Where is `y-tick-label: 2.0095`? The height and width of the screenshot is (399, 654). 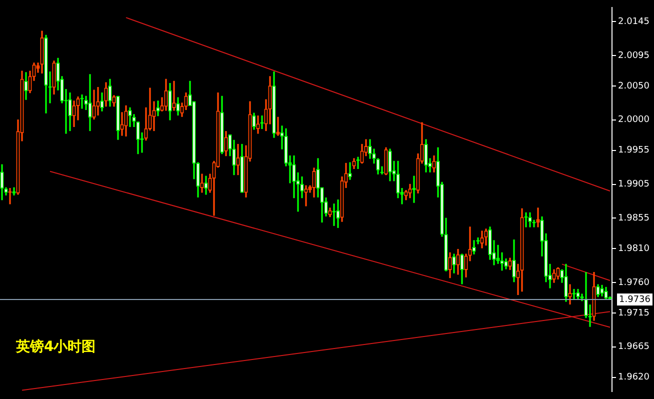 y-tick-label: 2.0095 is located at coordinates (634, 55).